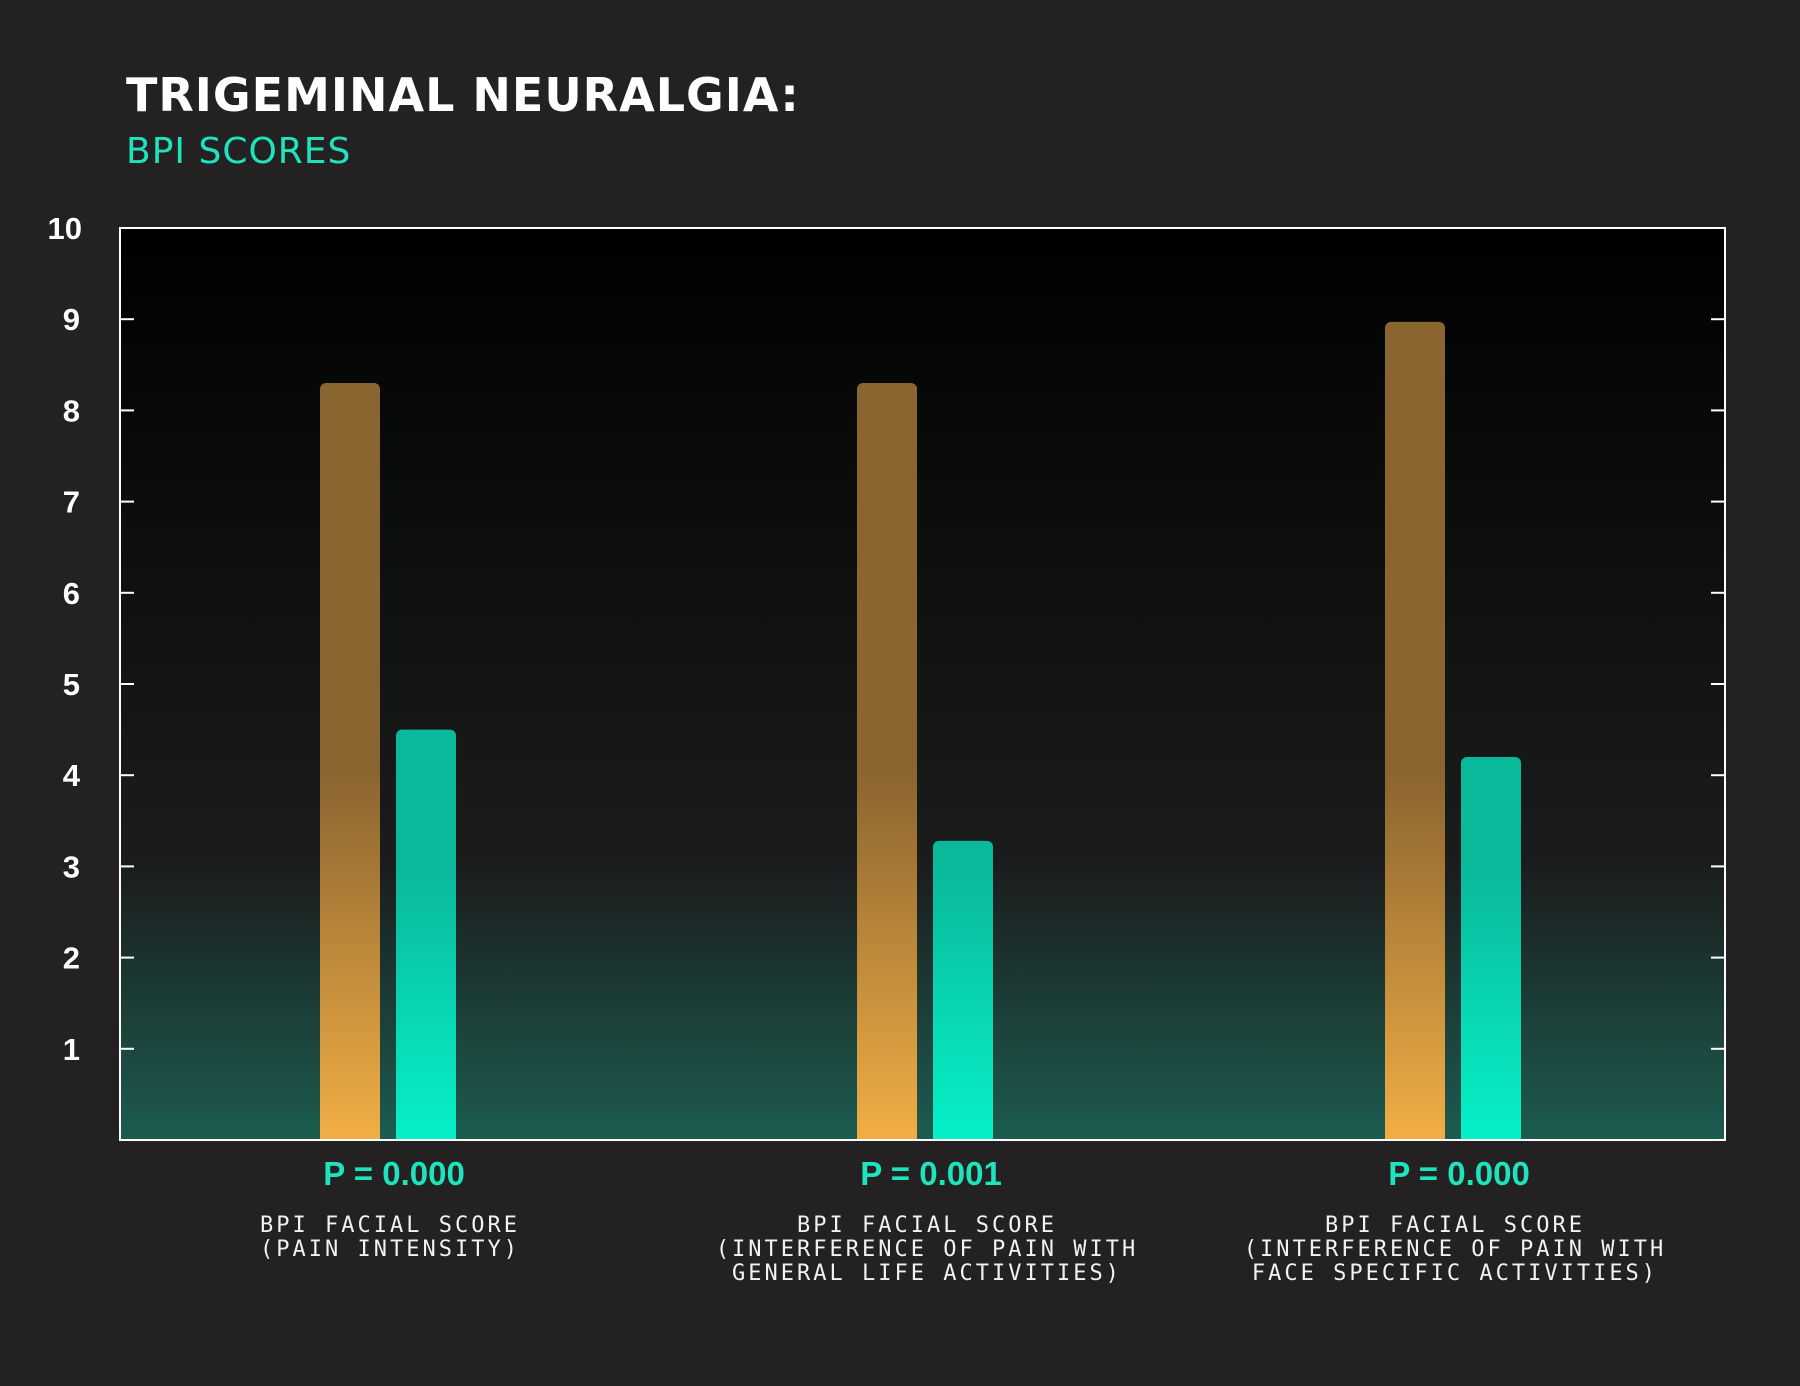 The image size is (1800, 1386). Describe the element at coordinates (390, 1249) in the screenshot. I see `category-label-line: (PAIN INTENSITY)` at that location.